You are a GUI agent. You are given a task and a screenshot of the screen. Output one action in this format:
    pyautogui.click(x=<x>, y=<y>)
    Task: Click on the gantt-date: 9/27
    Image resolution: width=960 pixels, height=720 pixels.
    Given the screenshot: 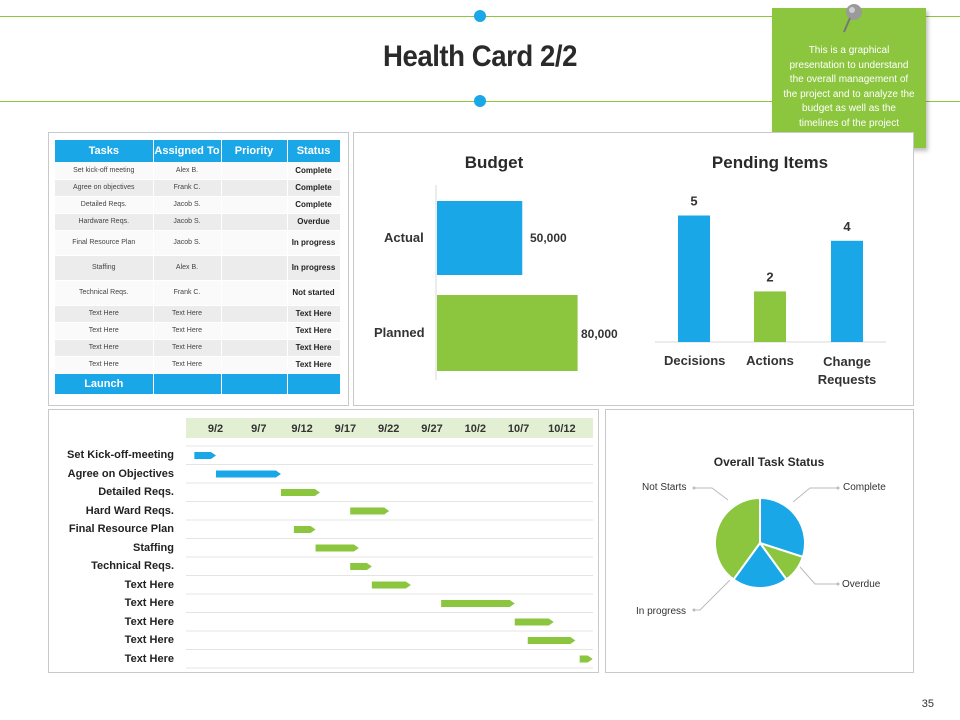 What is the action you would take?
    pyautogui.click(x=432, y=429)
    